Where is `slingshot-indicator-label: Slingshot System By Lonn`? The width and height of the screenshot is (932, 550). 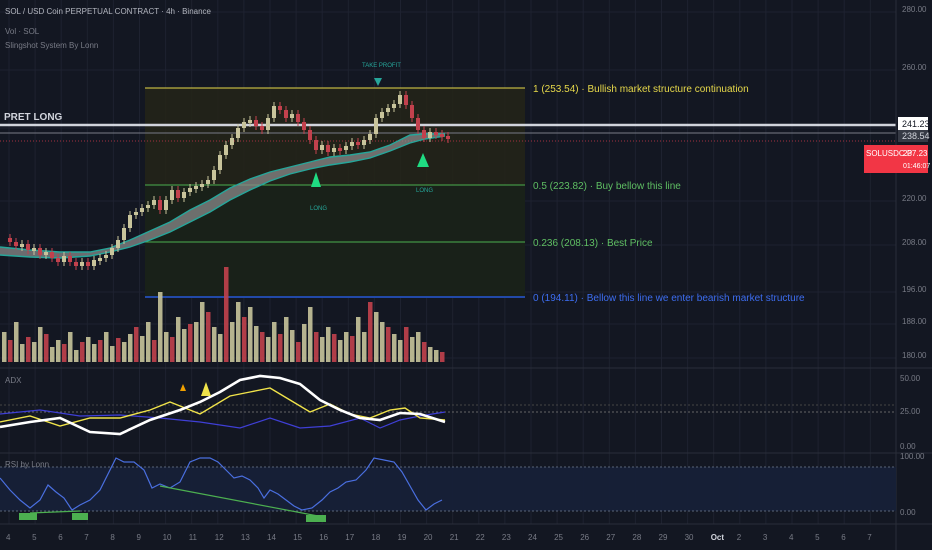
slingshot-indicator-label: Slingshot System By Lonn is located at coordinates (51, 45).